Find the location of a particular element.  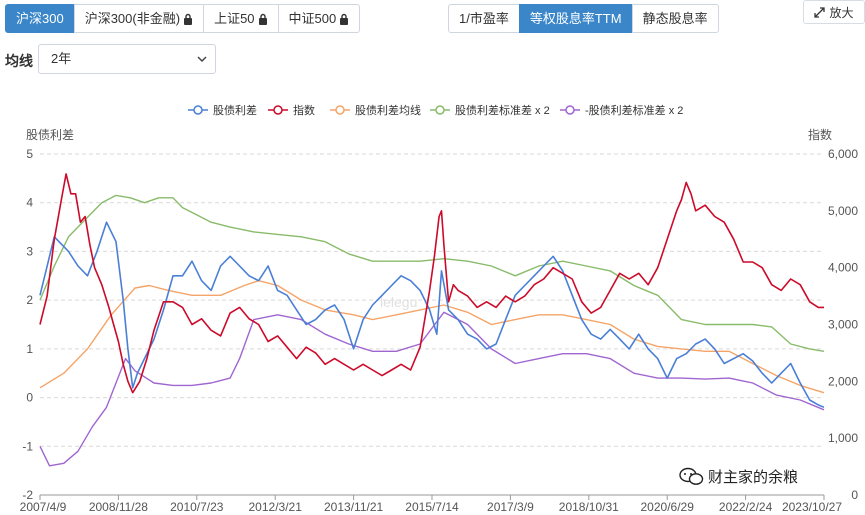

x-tick-label: 2023/10/27 is located at coordinates (812, 507).